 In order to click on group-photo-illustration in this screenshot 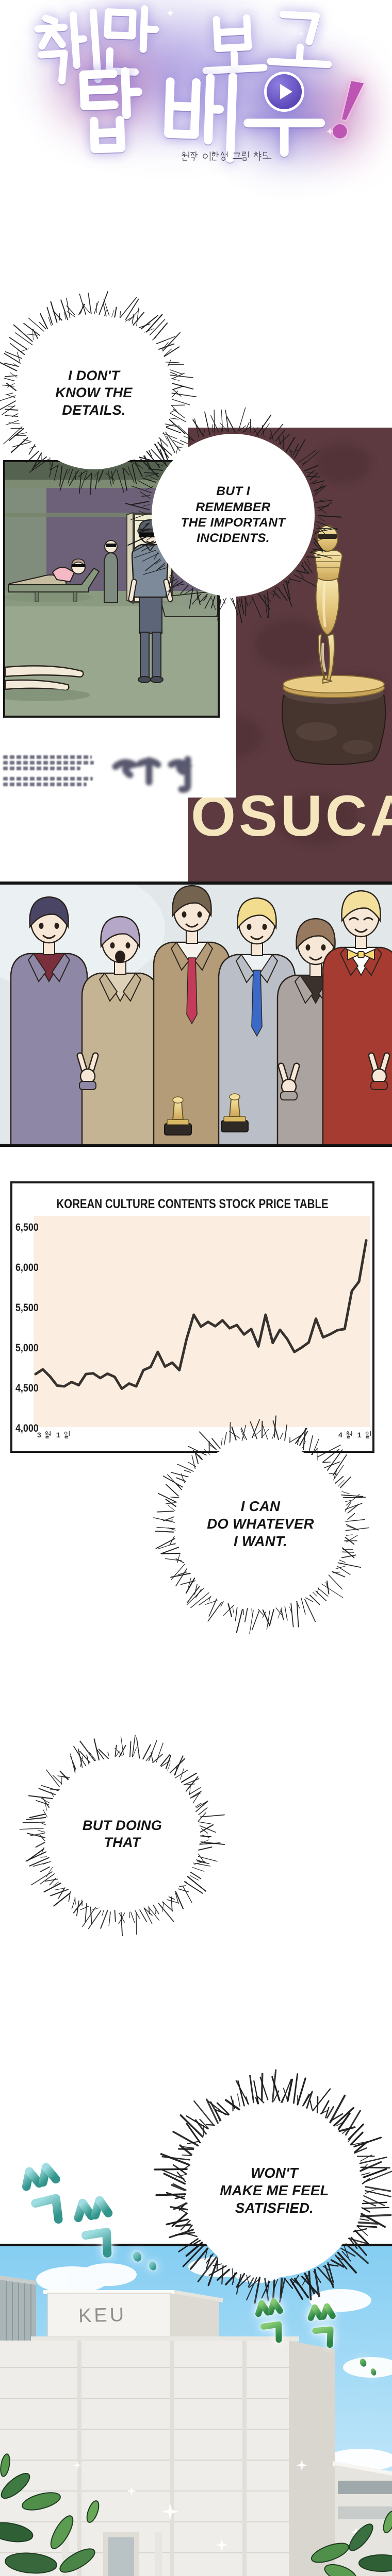, I will do `click(196, 1007)`.